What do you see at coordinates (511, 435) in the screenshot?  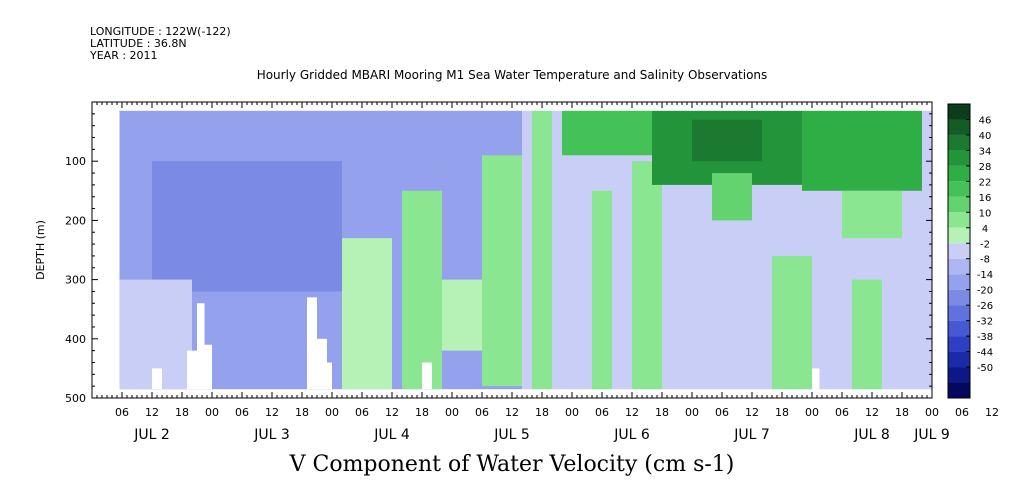 I see `day-label: JUL 5` at bounding box center [511, 435].